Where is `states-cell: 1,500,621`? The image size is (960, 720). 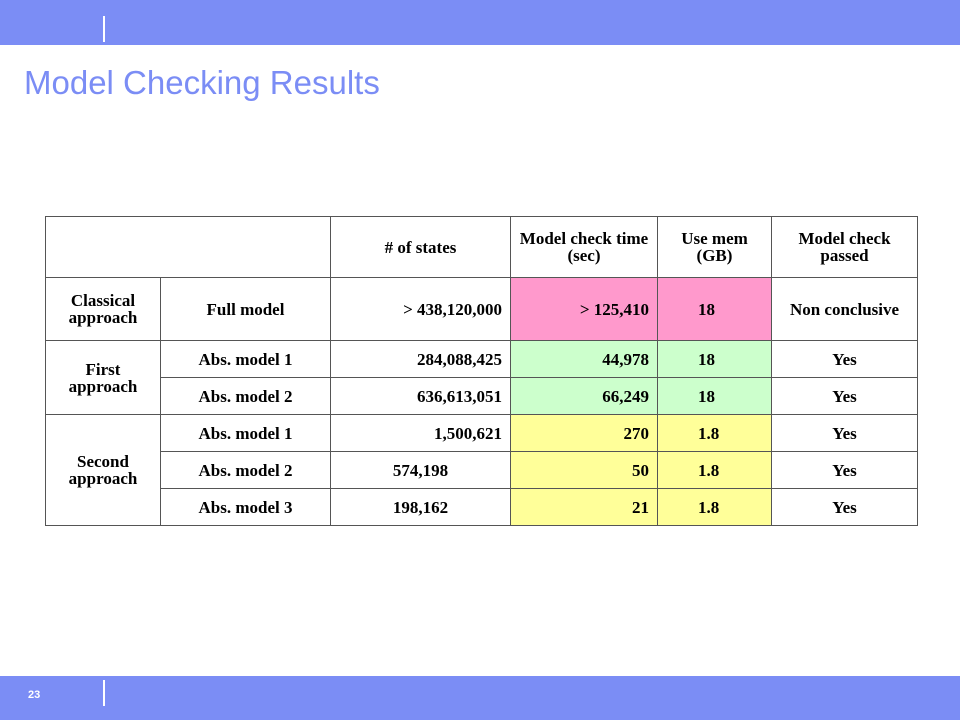
states-cell: 1,500,621 is located at coordinates (420, 433).